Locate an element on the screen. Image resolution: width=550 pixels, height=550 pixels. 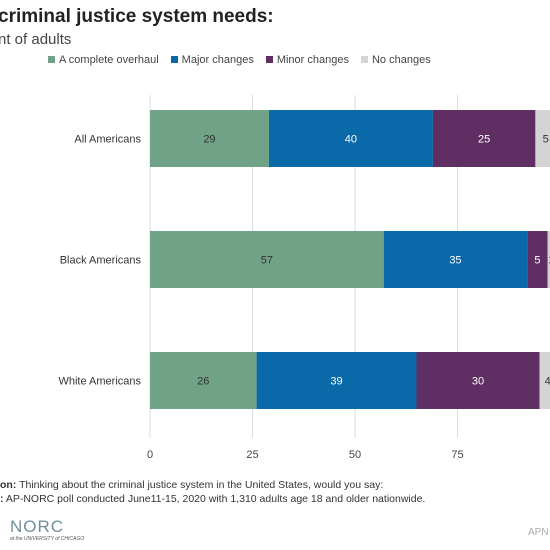
data-label: 57 is located at coordinates (267, 261).